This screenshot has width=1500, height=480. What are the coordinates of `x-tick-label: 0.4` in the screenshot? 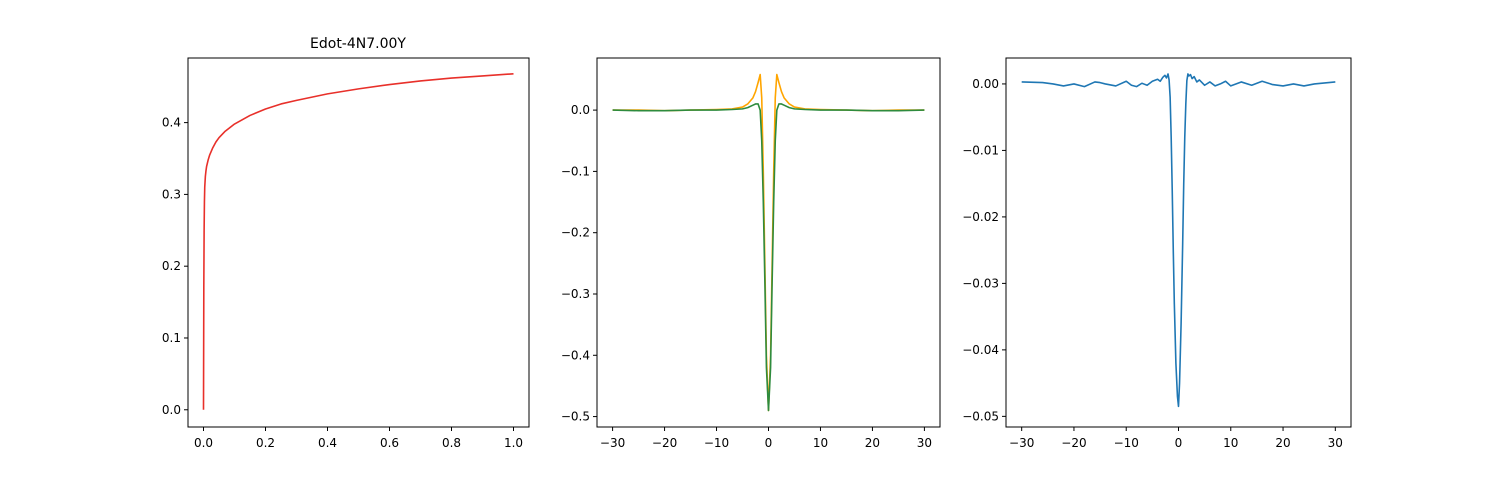 It's located at (327, 443).